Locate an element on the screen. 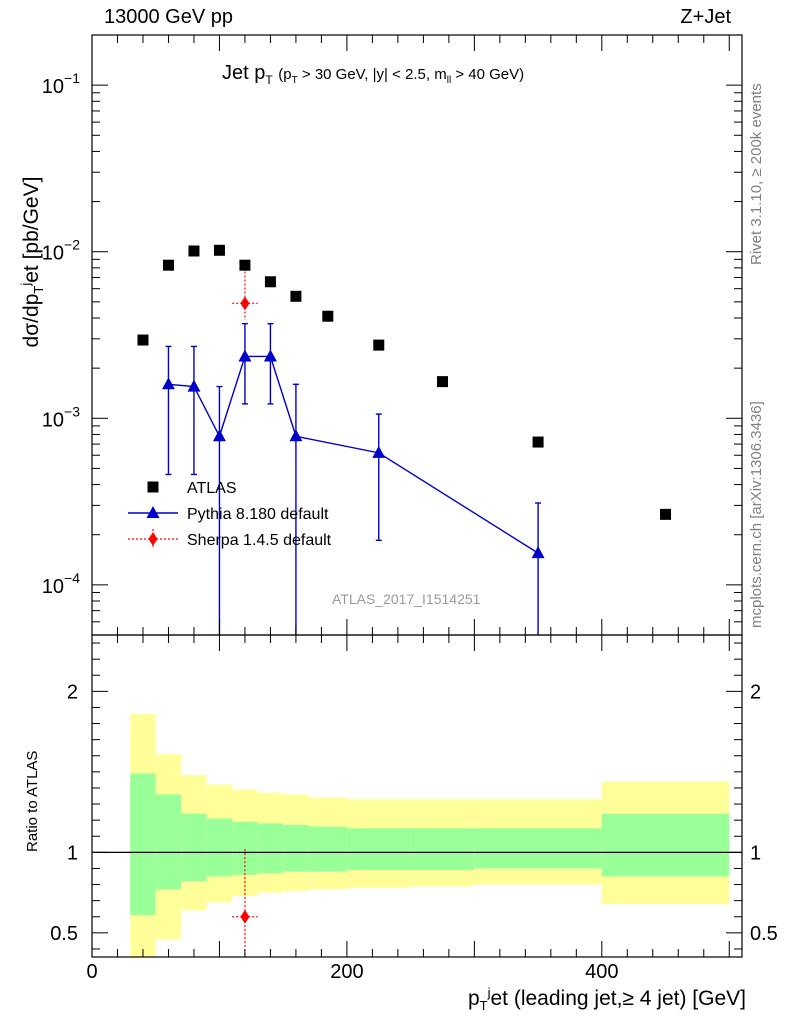 The width and height of the screenshot is (786, 1024). legend-label: ATLAS is located at coordinates (212, 488).